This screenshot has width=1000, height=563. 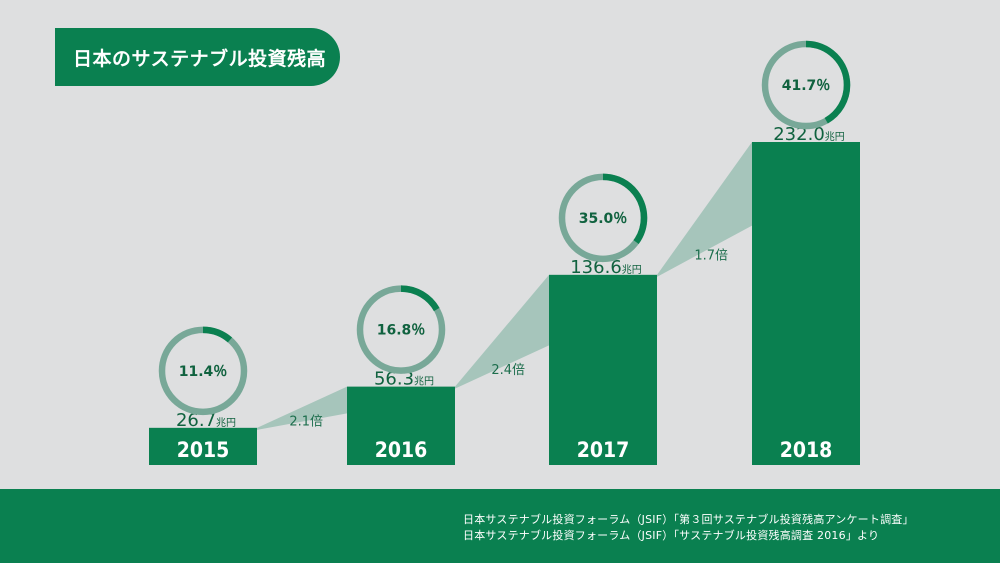 What do you see at coordinates (401, 450) in the screenshot?
I see `x-tick-label: 2016` at bounding box center [401, 450].